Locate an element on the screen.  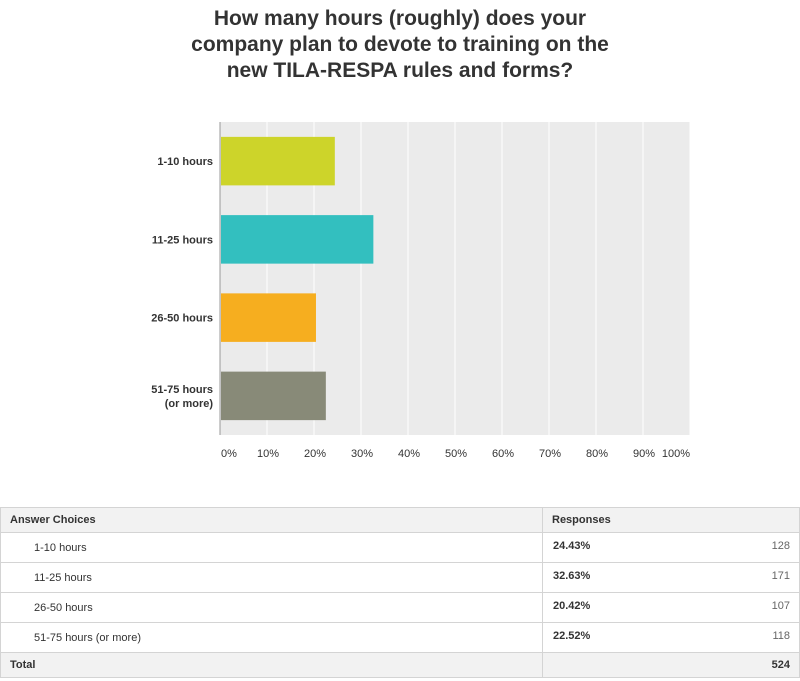
table-row: 11-25 hours 32.63% 171 is located at coordinates (400, 577).